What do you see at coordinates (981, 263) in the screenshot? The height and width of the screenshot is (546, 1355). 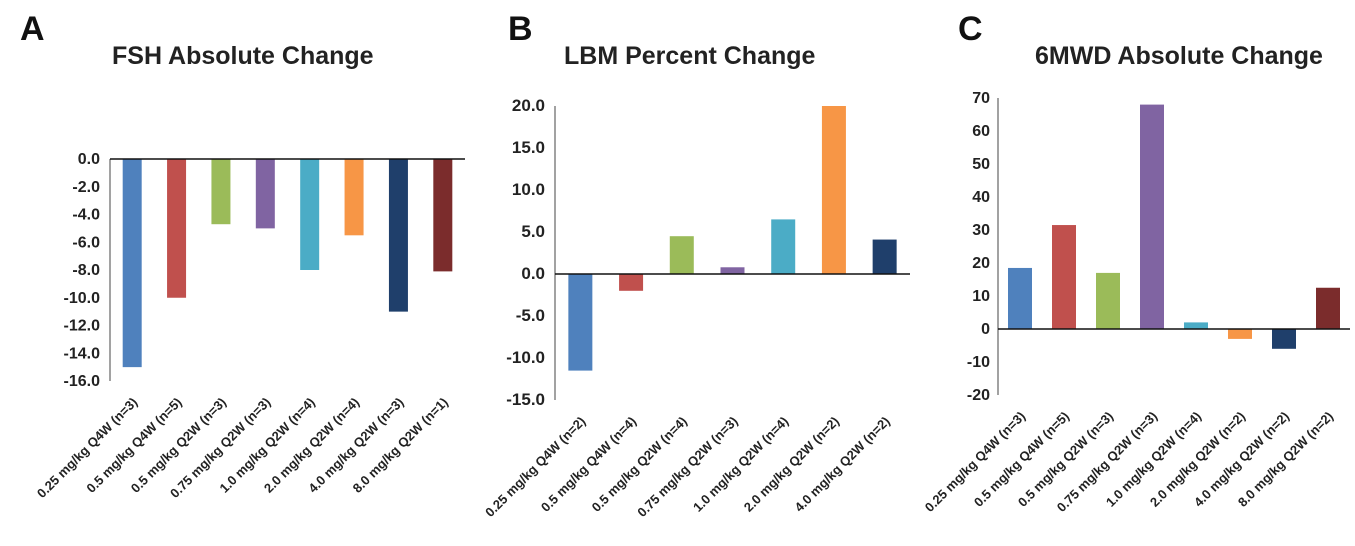 I see `y-tick-label: 20` at bounding box center [981, 263].